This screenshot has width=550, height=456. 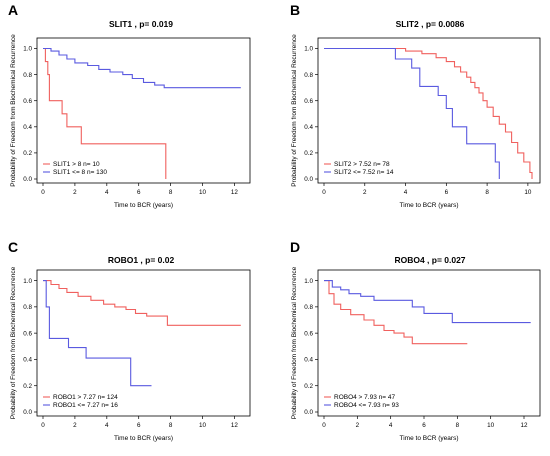 What do you see at coordinates (80, 172) in the screenshot?
I see `legend-entry: SLIT1 <= 8 n= 130` at bounding box center [80, 172].